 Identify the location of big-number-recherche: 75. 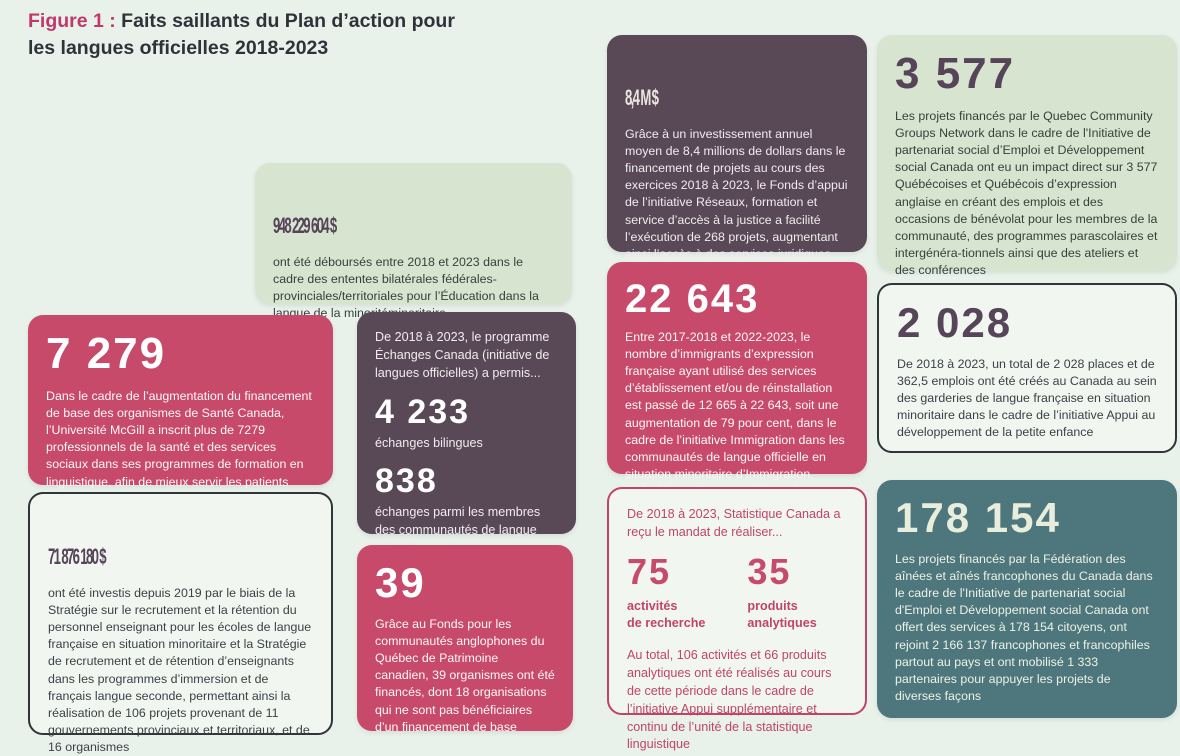
(649, 571).